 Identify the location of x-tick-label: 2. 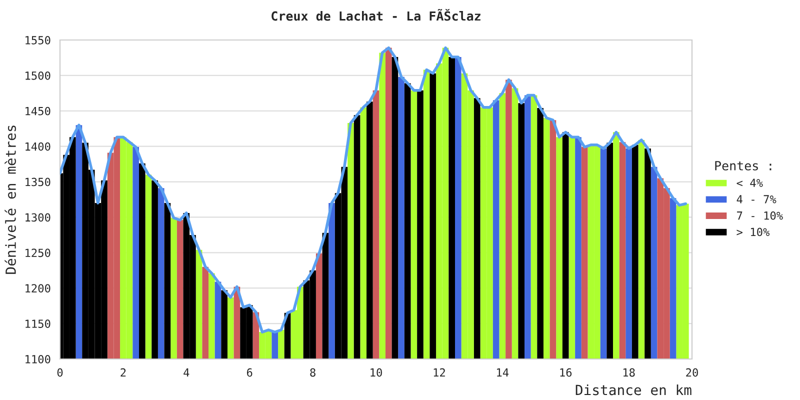
(123, 372).